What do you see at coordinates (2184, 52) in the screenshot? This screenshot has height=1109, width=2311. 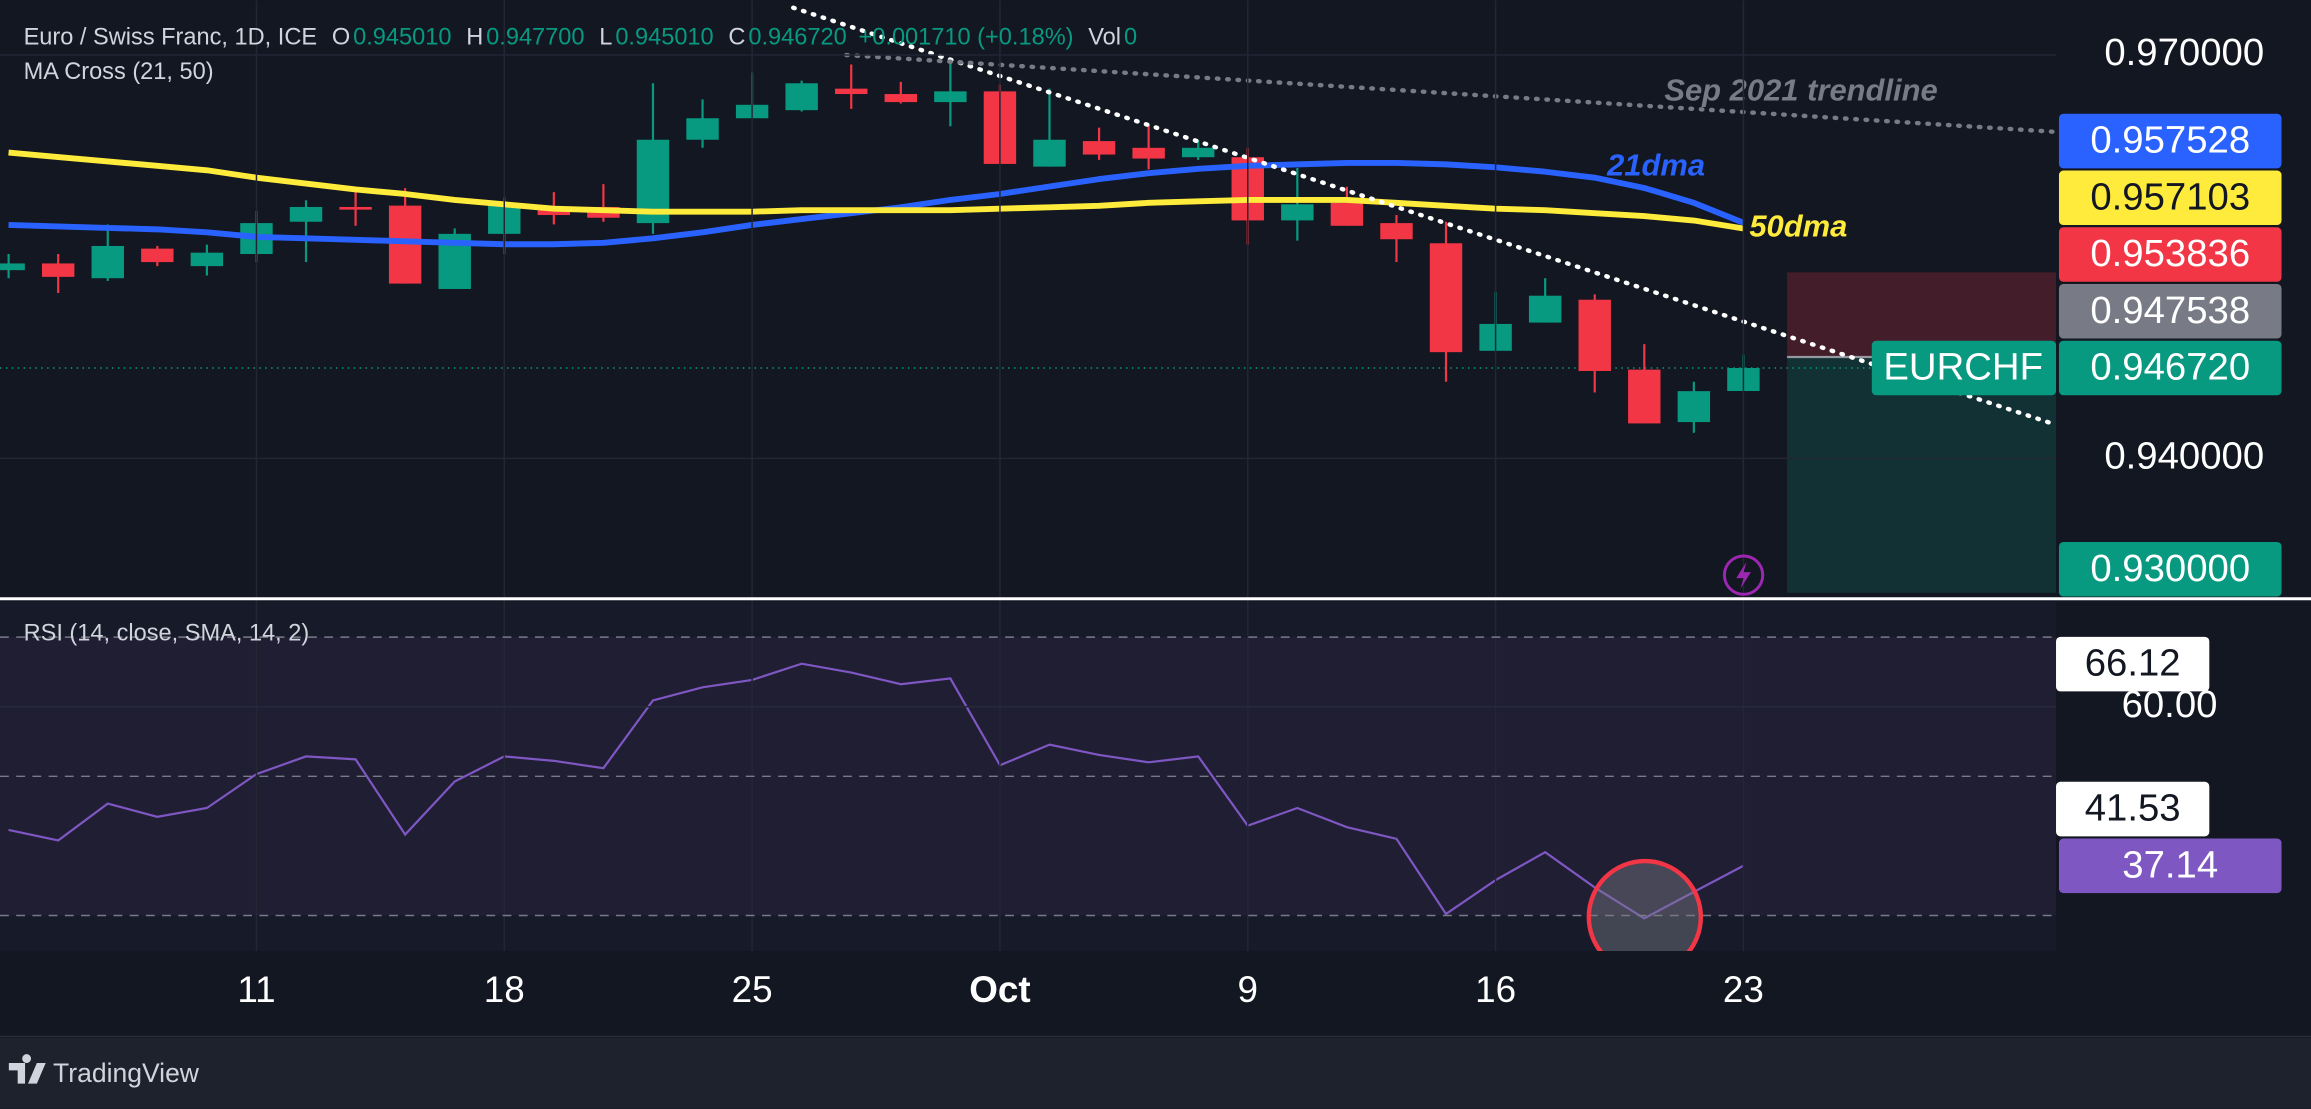 I see `y-tick-label: 0.970000` at bounding box center [2184, 52].